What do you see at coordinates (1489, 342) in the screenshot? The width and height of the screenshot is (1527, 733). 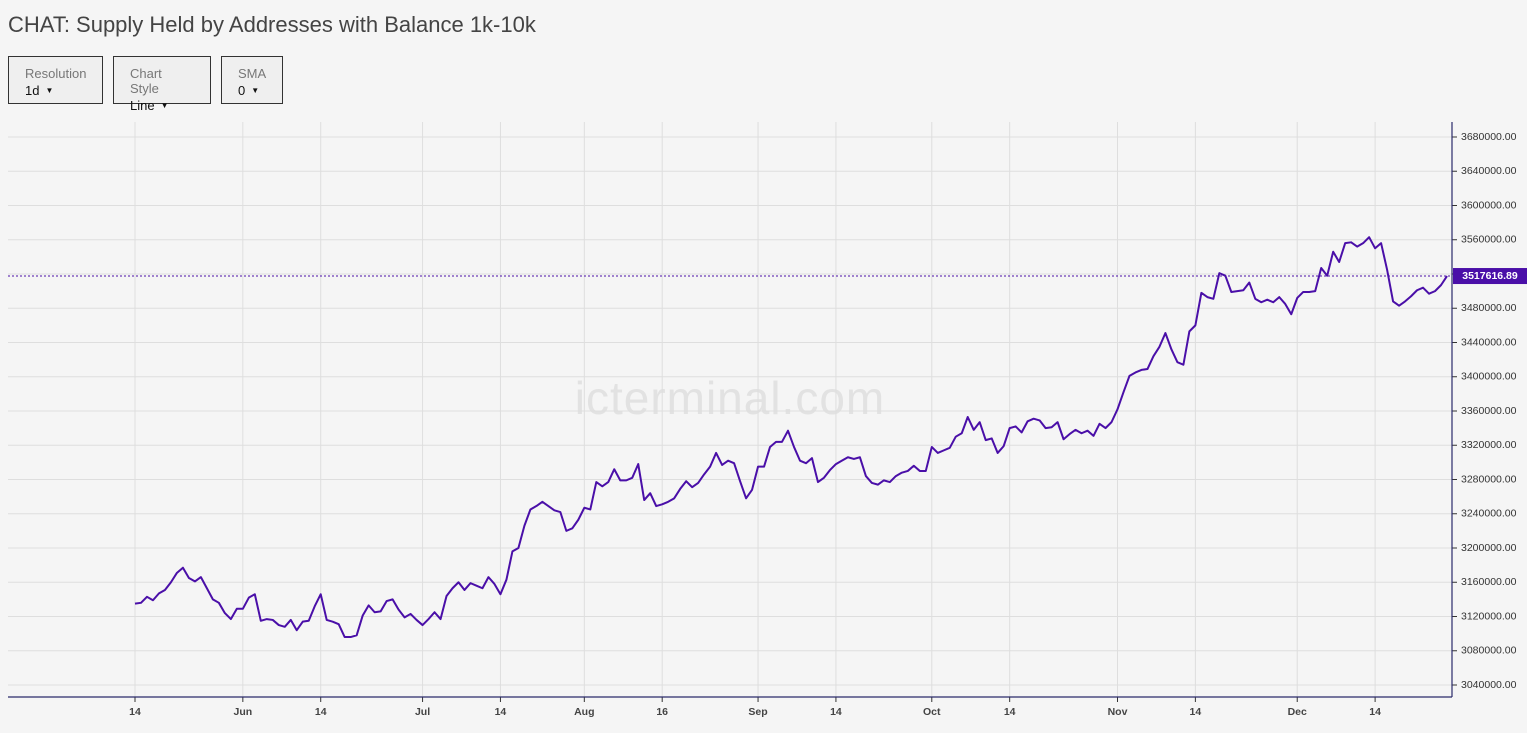 I see `y-tick-label: 3440000.00` at bounding box center [1489, 342].